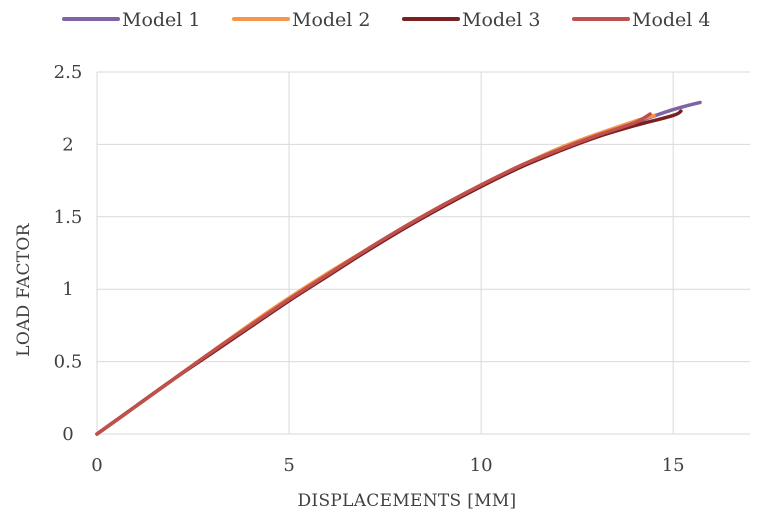  What do you see at coordinates (501, 20) in the screenshot?
I see `legend-label: Model 3` at bounding box center [501, 20].